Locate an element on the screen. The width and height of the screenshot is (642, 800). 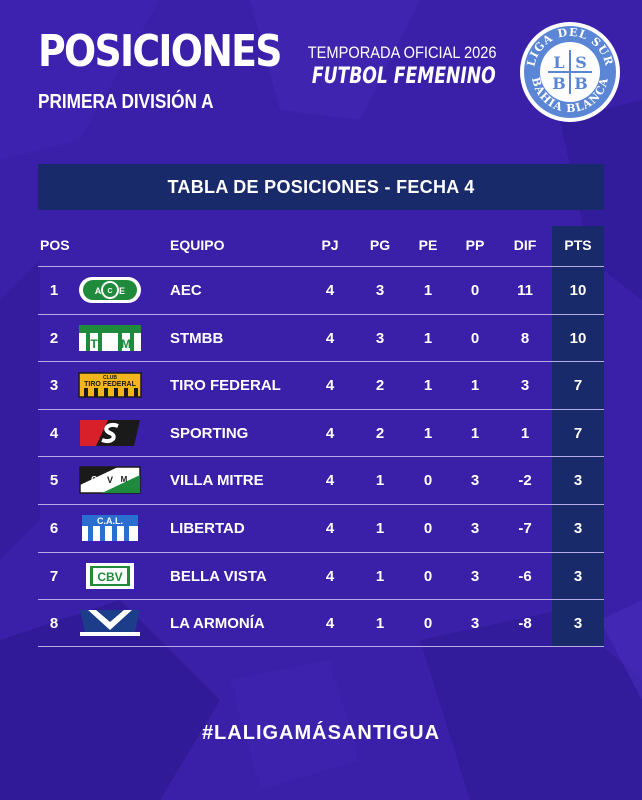
sporting-crest-icon is located at coordinates (110, 433).